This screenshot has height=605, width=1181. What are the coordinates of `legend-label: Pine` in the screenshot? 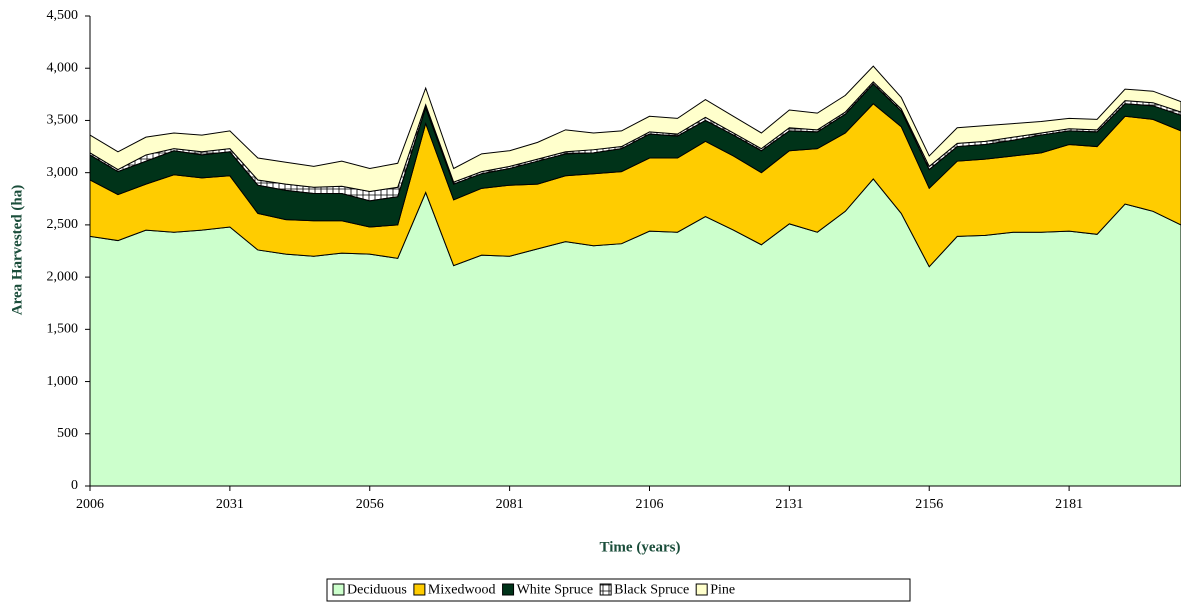 It's located at (722, 590).